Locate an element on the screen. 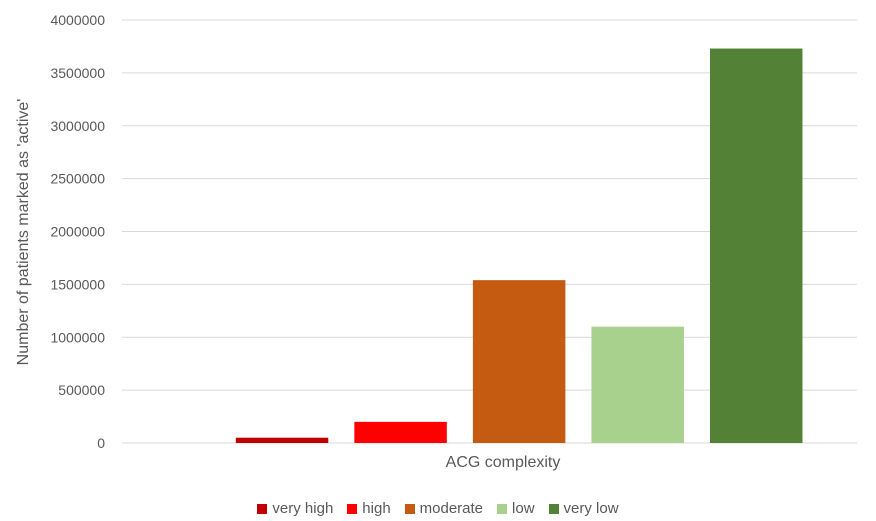 This screenshot has width=876, height=521. y-tick-label: 0 is located at coordinates (101, 443).